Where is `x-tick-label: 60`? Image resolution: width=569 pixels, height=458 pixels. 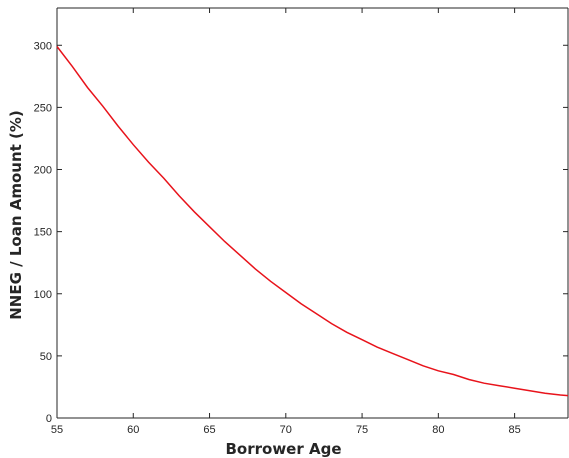
x-tick-label: 60 is located at coordinates (133, 430).